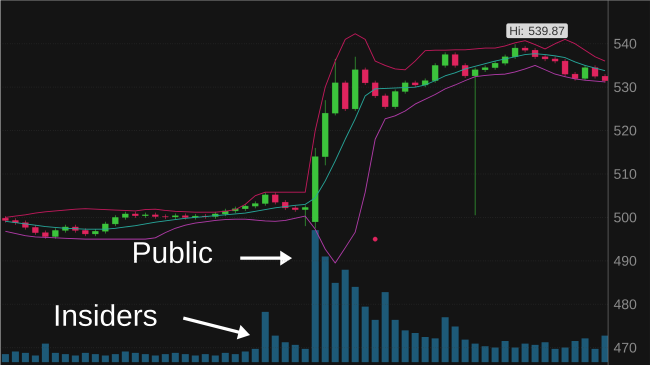 The height and width of the screenshot is (365, 650). I want to click on y-tick-label: 540, so click(625, 43).